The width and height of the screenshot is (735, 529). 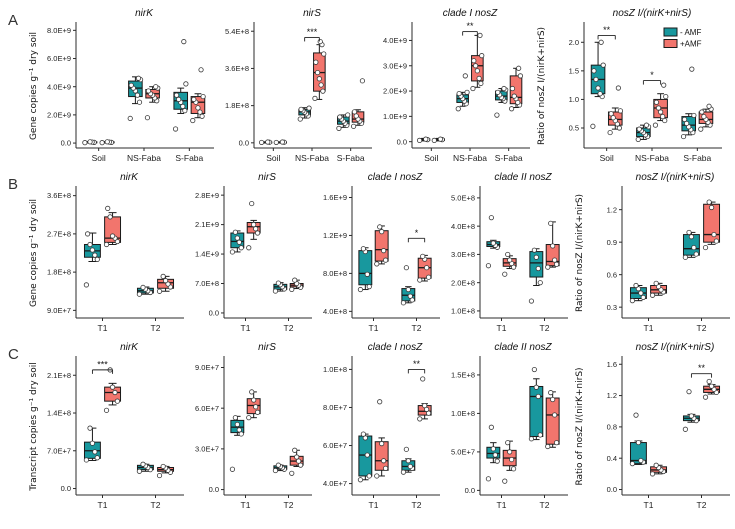 What do you see at coordinates (652, 75) in the screenshot?
I see `significance-label: *` at bounding box center [652, 75].